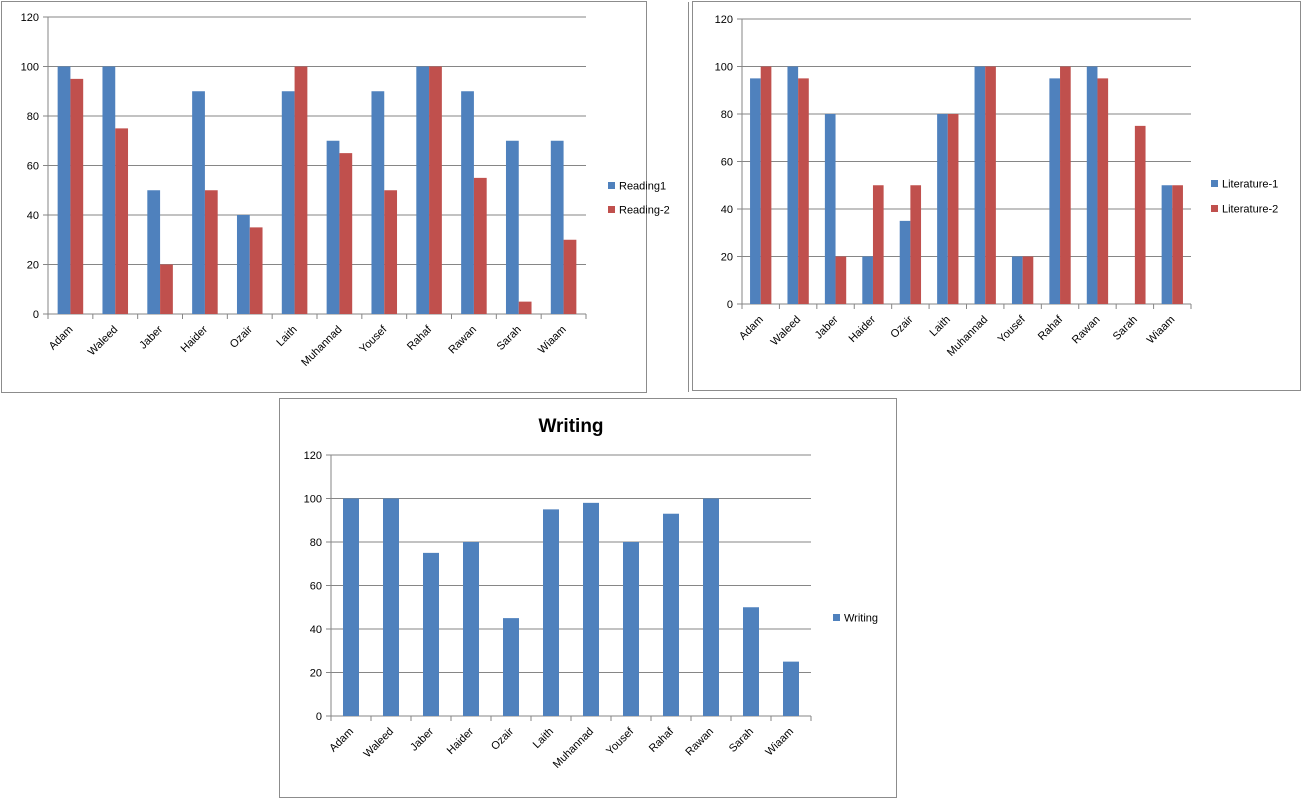 The width and height of the screenshot is (1304, 804). What do you see at coordinates (793, 185) in the screenshot?
I see `bar-literature-1-waleed` at bounding box center [793, 185].